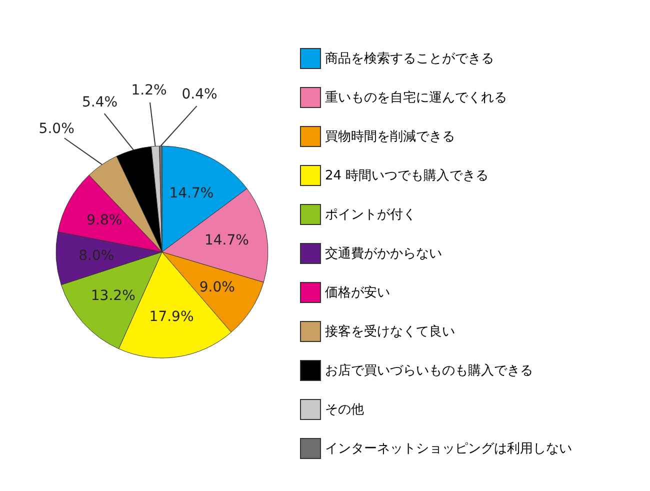 The image size is (650, 491). I want to click on data-label: 0.4%, so click(200, 94).